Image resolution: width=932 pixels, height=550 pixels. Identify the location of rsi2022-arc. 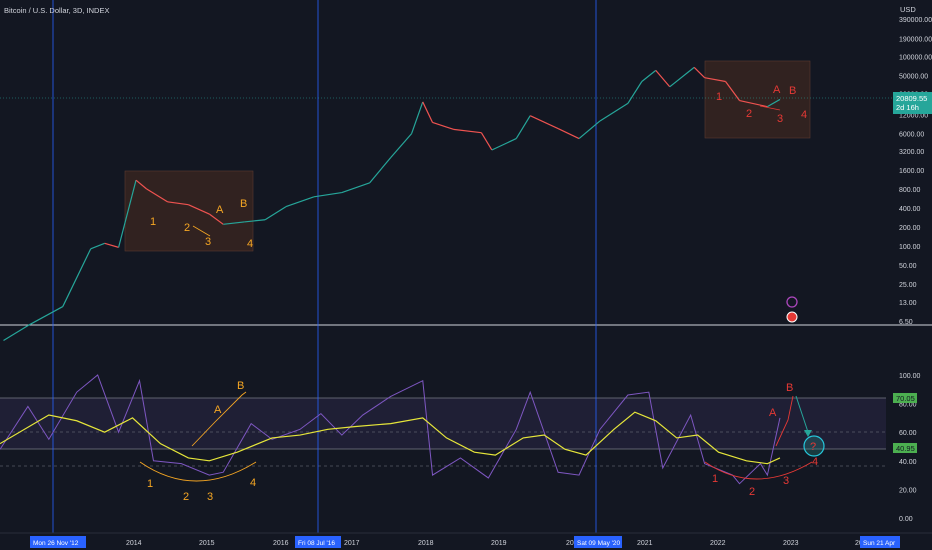
(758, 470).